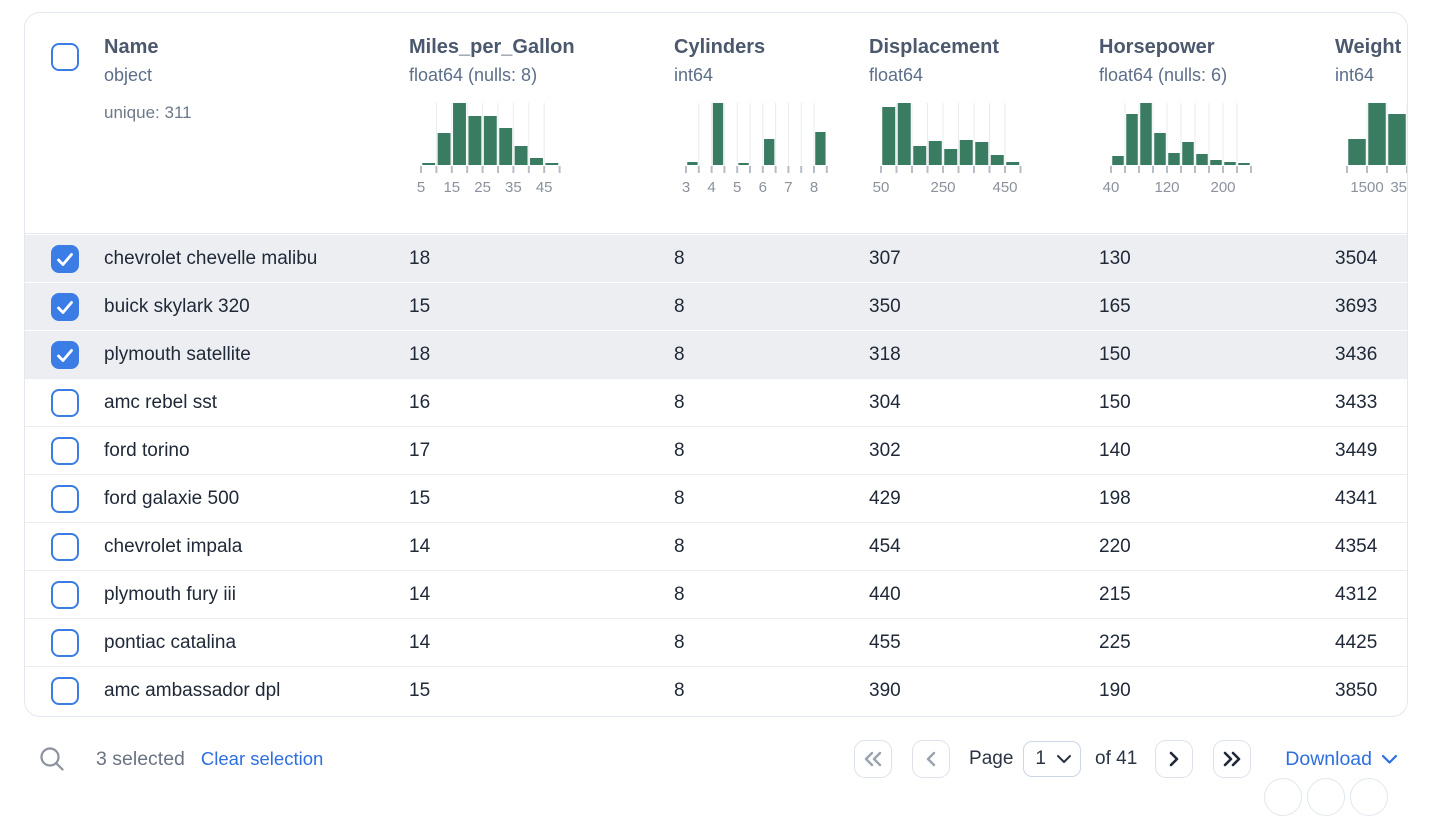 This screenshot has height=816, width=1436. I want to click on cell-displacement: 350, so click(885, 306).